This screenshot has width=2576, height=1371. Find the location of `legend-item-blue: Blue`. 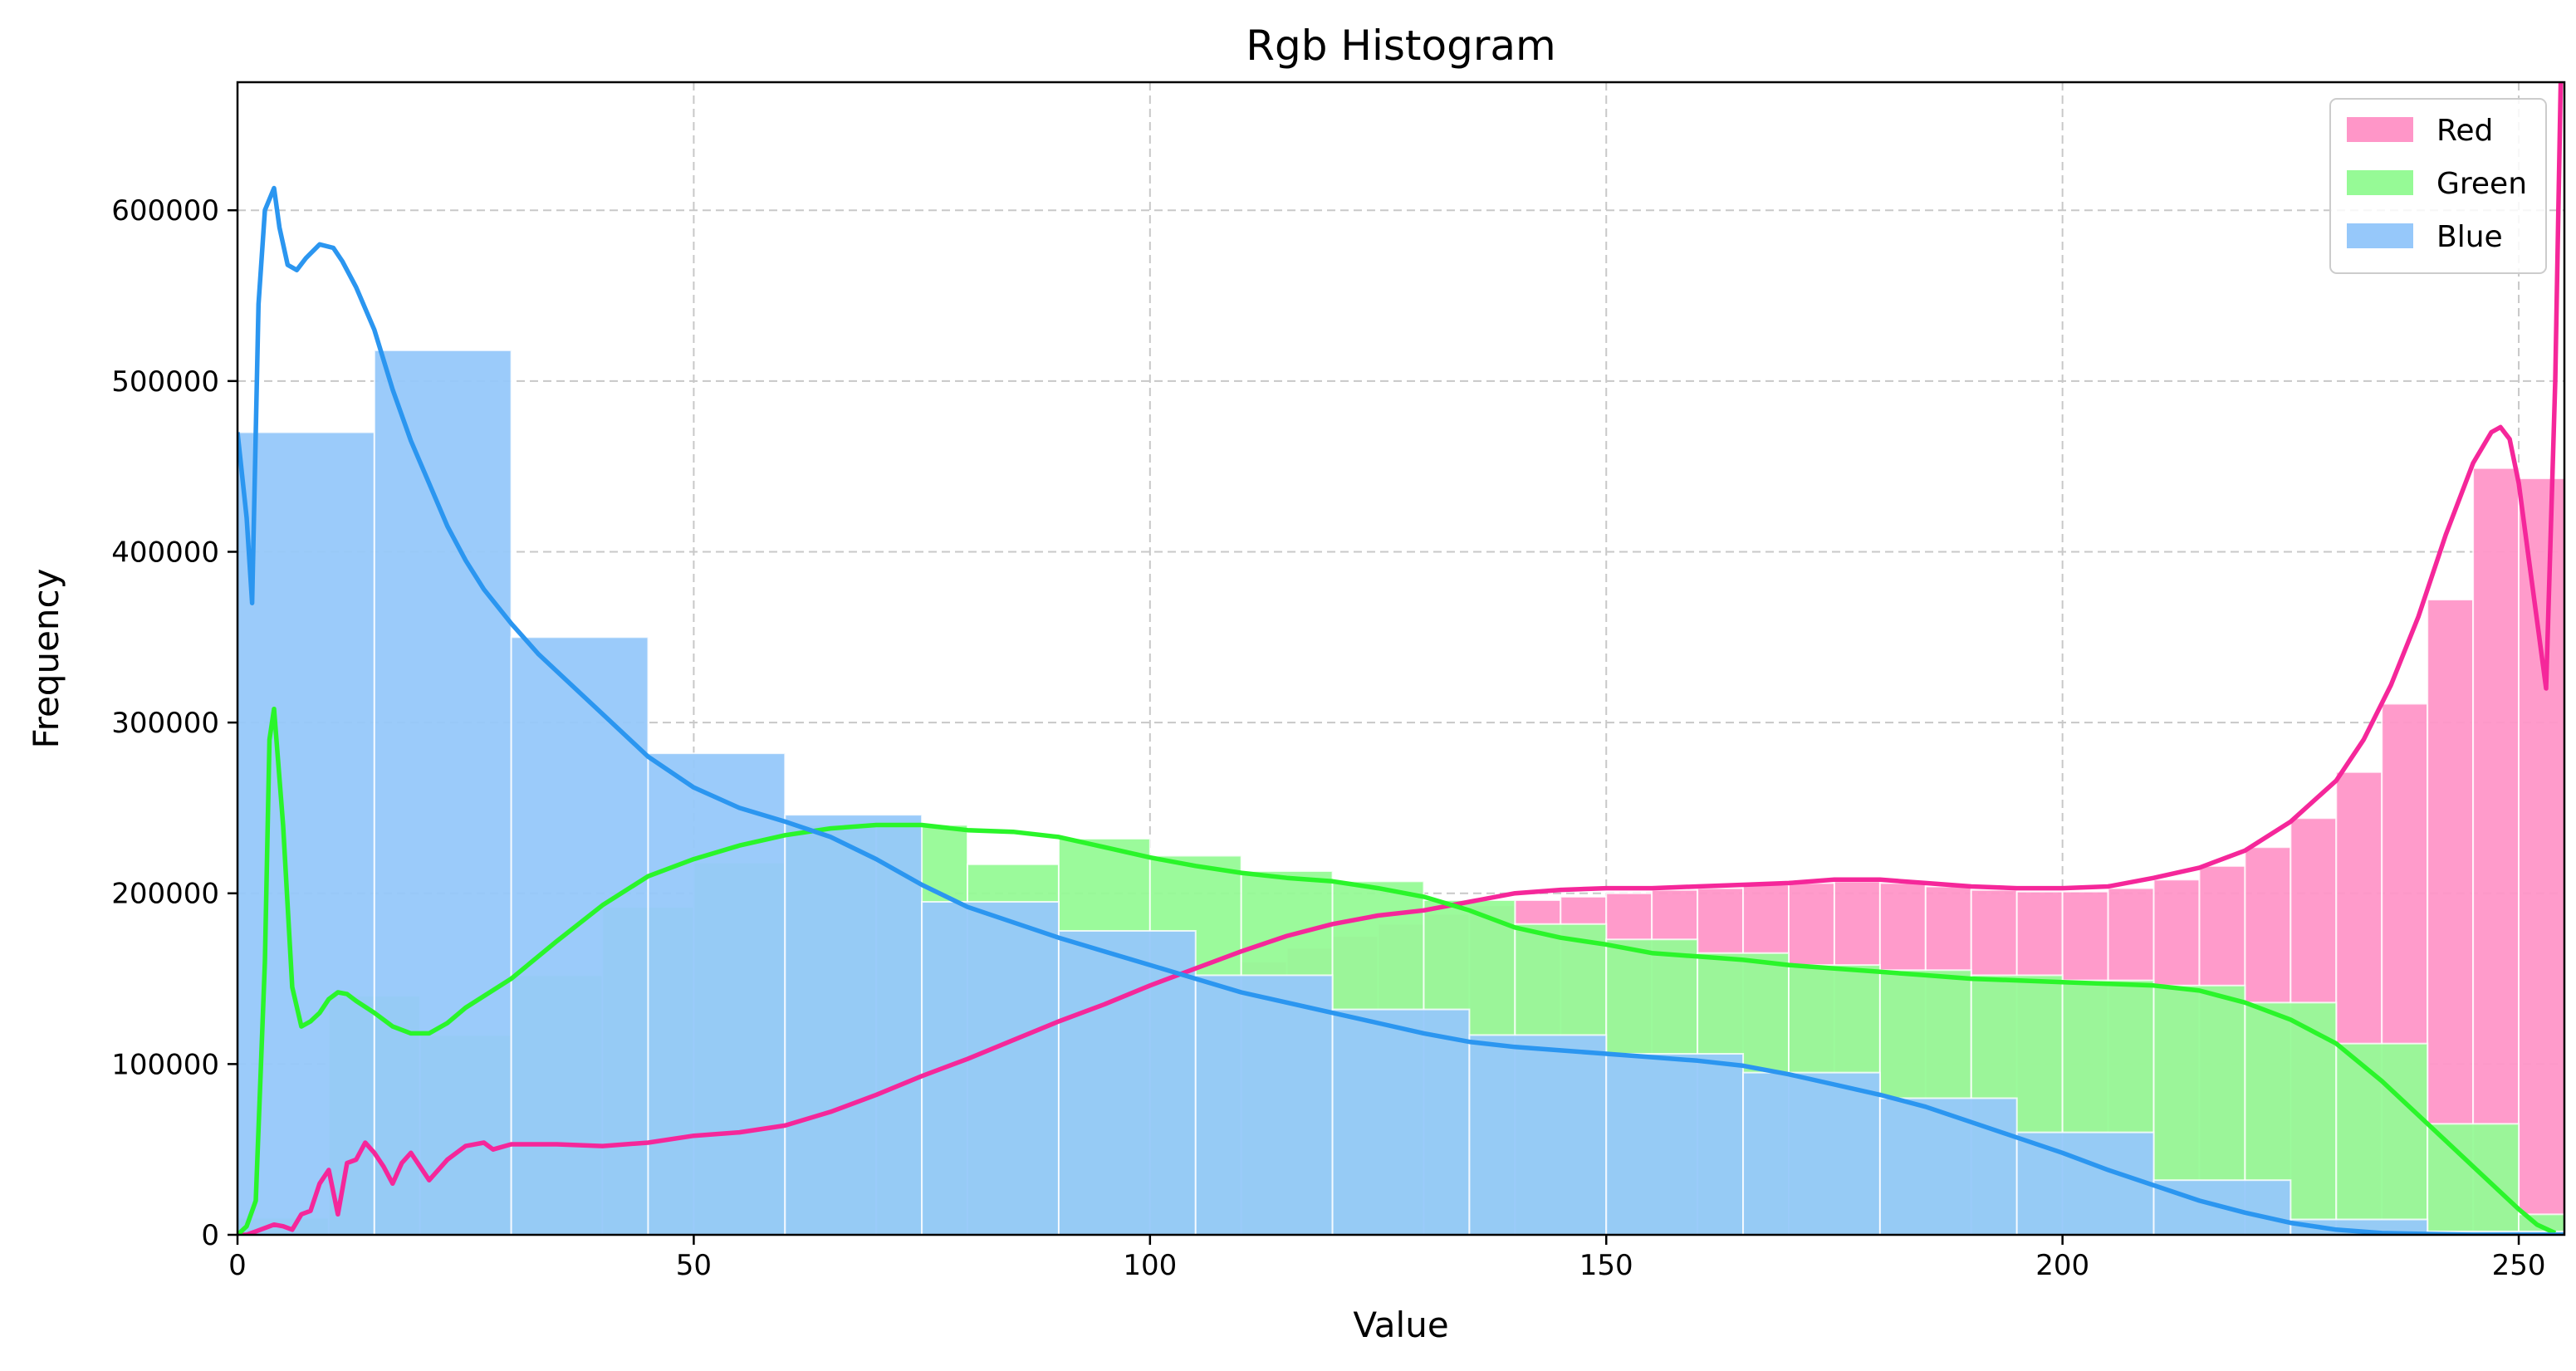

legend-item-blue: Blue is located at coordinates (2425, 237).